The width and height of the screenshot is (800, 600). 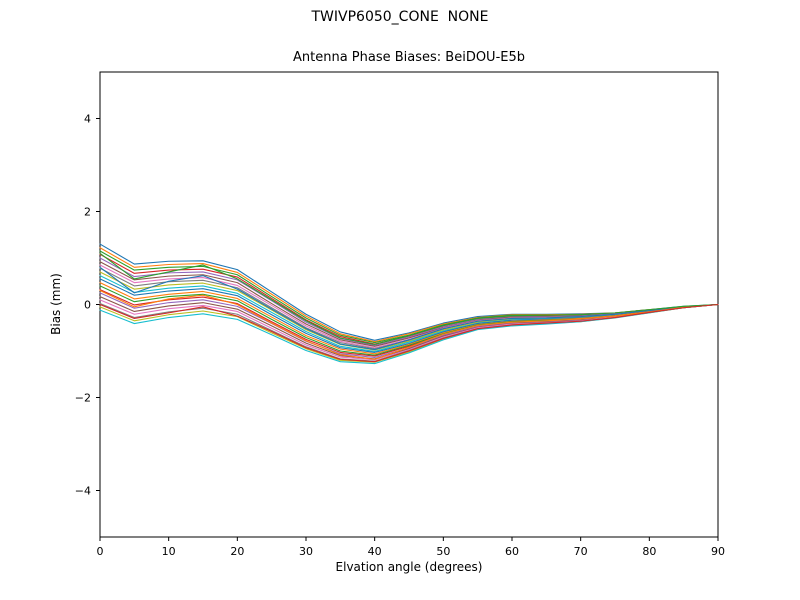 What do you see at coordinates (400, 17) in the screenshot?
I see `figure-suptitle: TWIVP6050_CONE NONE` at bounding box center [400, 17].